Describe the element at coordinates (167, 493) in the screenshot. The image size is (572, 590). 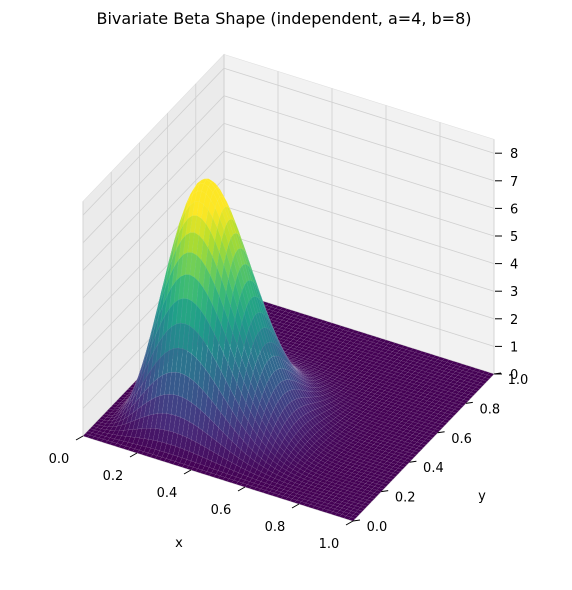
I see `x-tick-label: 0.4` at that location.